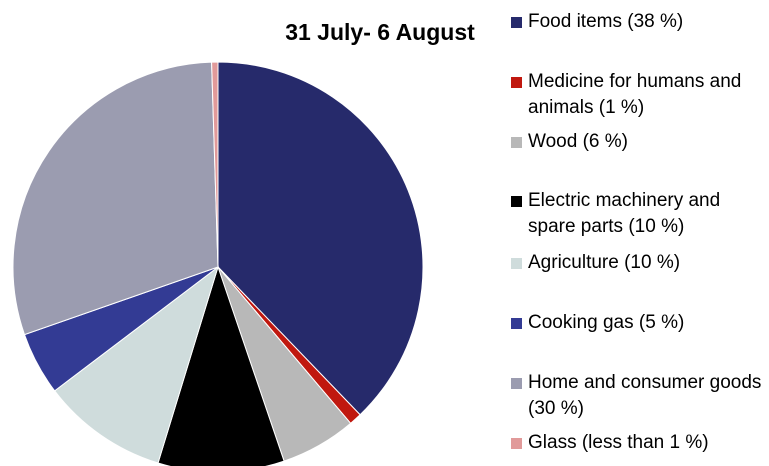 This screenshot has height=466, width=769. I want to click on legend-item: Food items (38 %), so click(640, 22).